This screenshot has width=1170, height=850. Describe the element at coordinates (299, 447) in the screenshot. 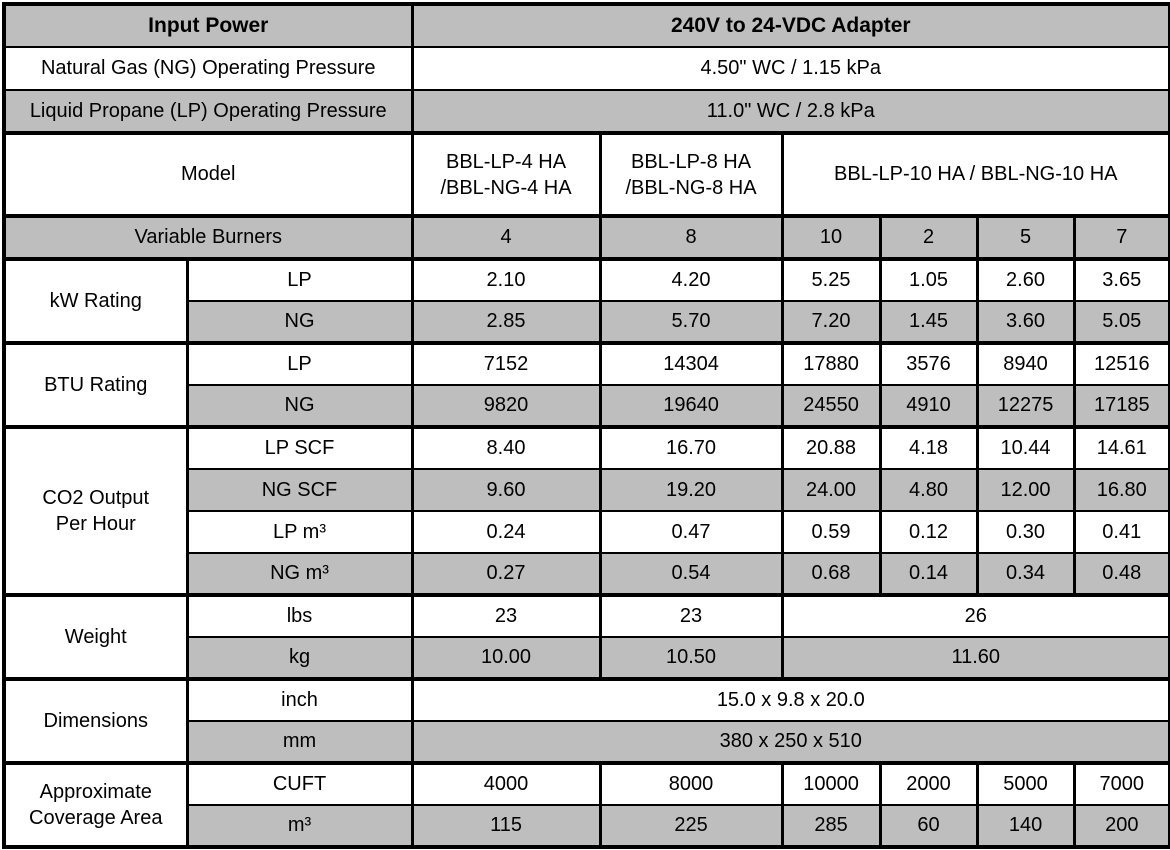

I see `co2-lp-scf-label: LP SCF` at that location.